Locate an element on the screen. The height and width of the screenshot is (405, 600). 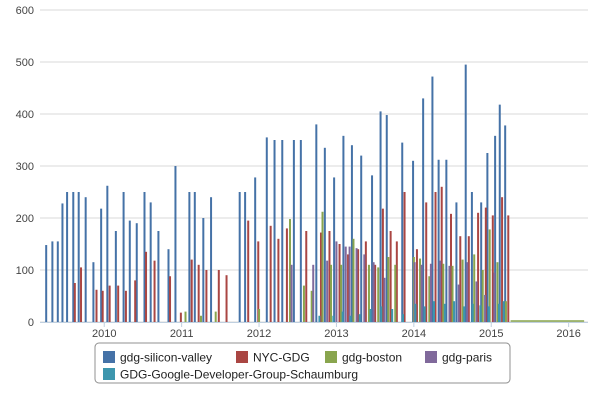
legend-item: gdg-boston is located at coordinates (363, 358).